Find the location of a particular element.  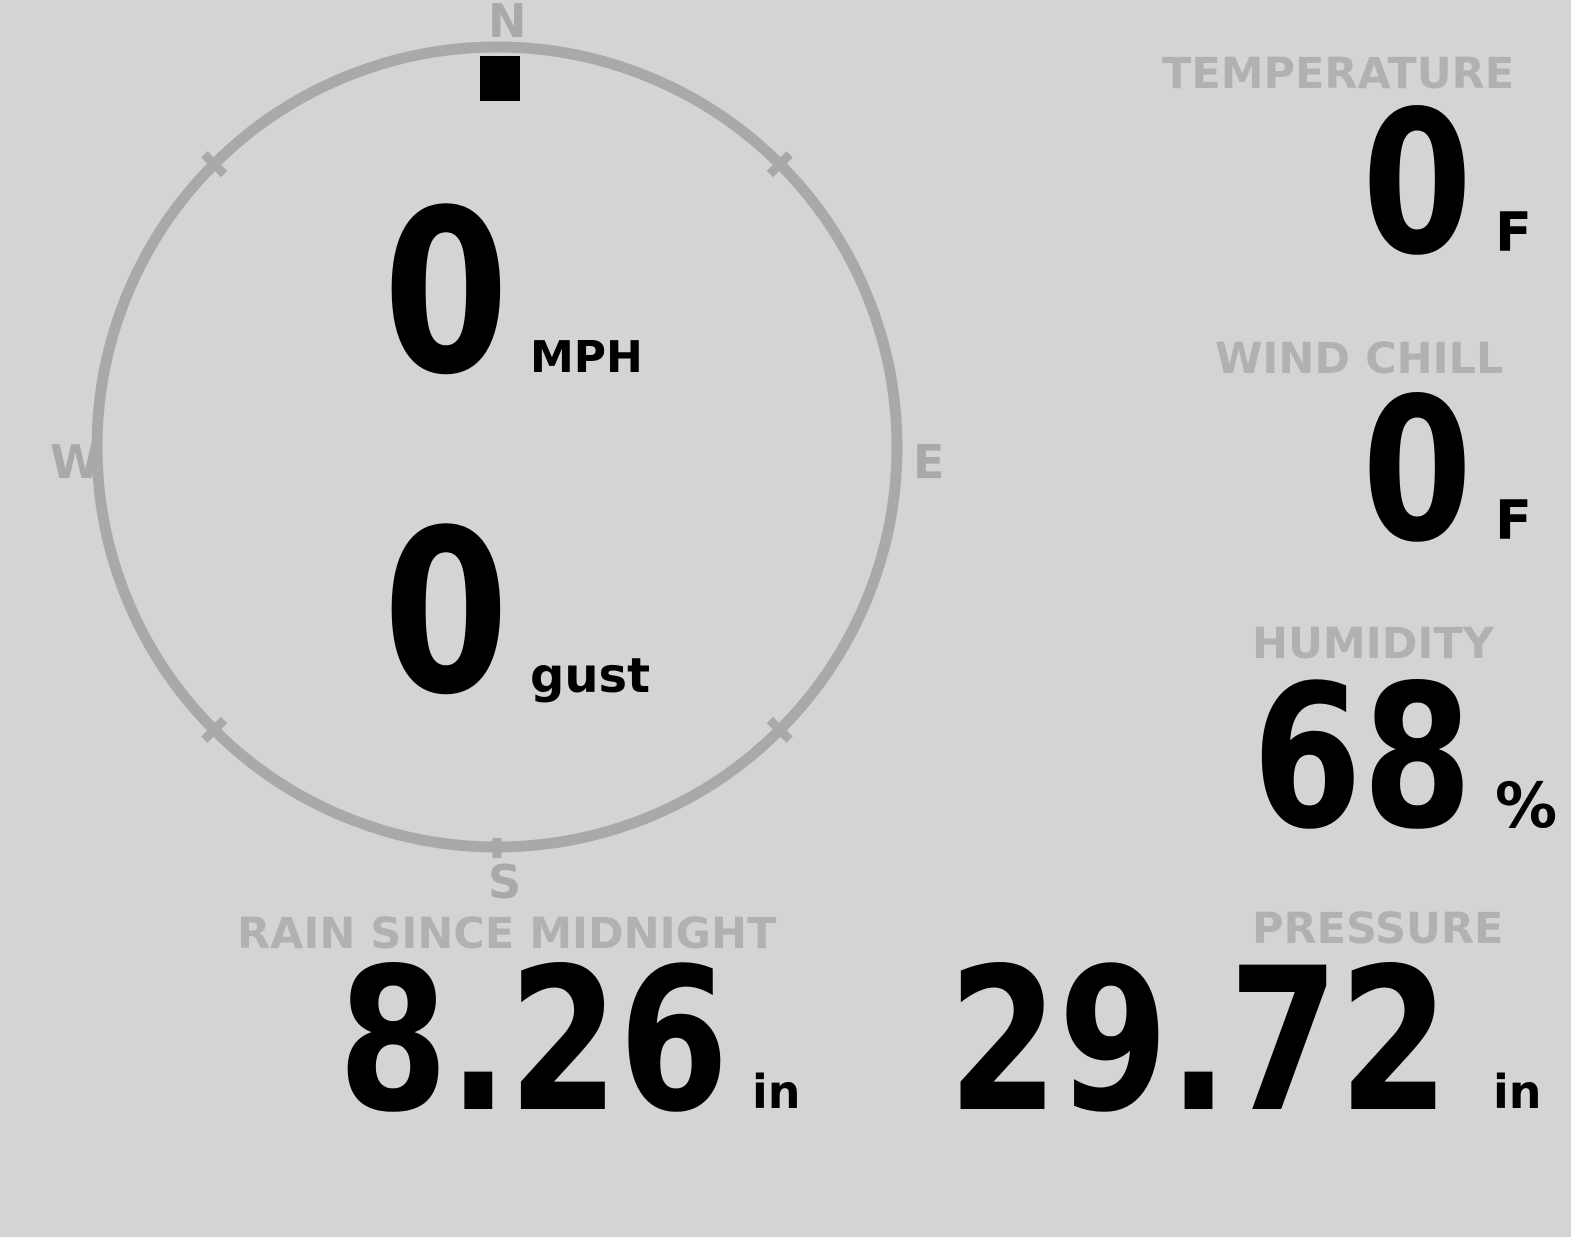

wind-speed-unit: MPH is located at coordinates (586, 357).